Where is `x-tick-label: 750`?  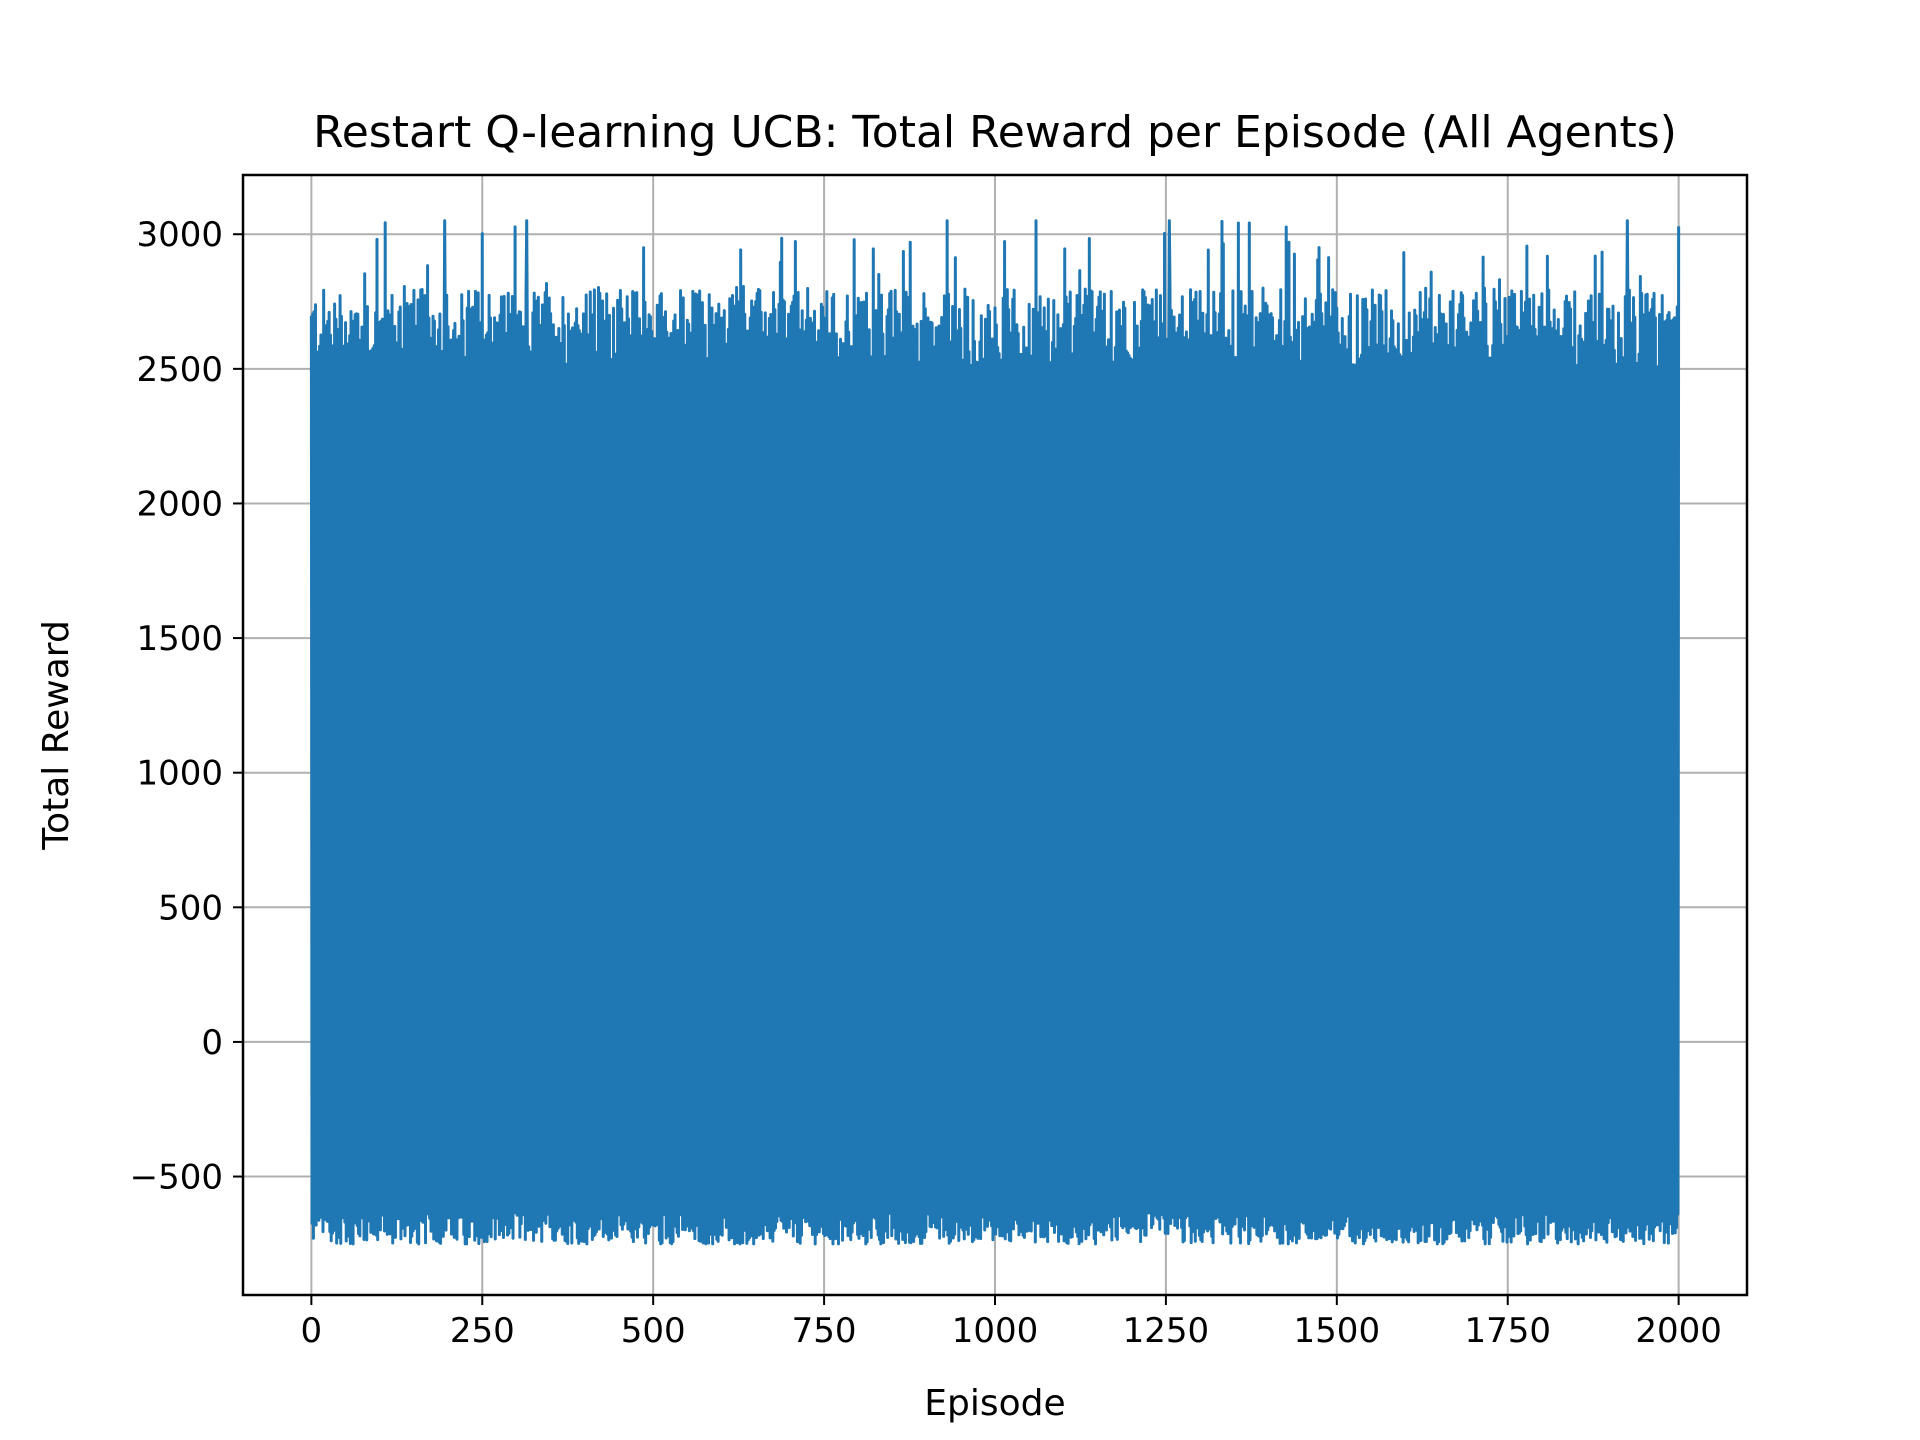 x-tick-label: 750 is located at coordinates (824, 1331).